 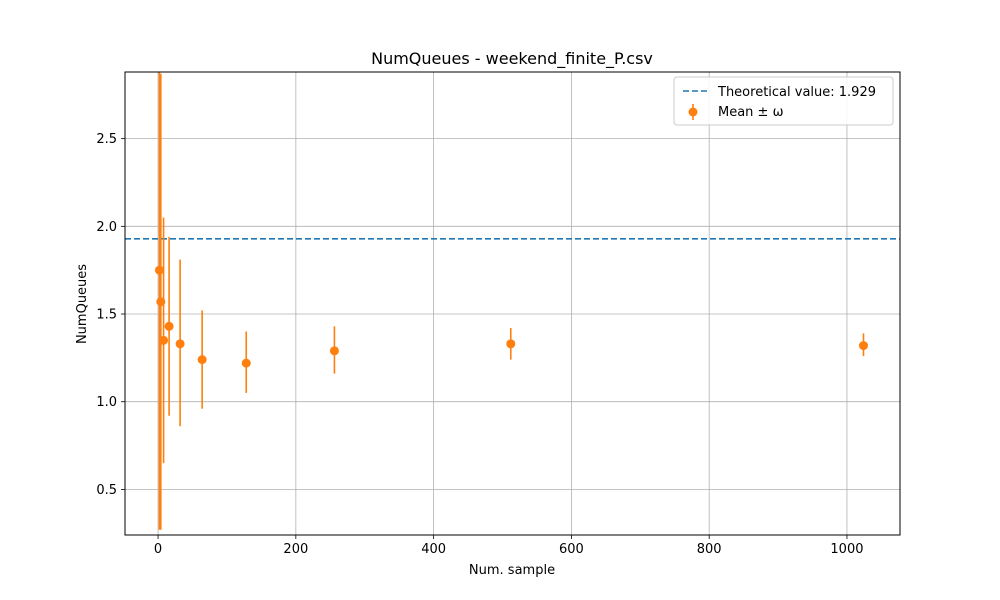 What do you see at coordinates (846, 549) in the screenshot?
I see `x-tick-label: 1000` at bounding box center [846, 549].